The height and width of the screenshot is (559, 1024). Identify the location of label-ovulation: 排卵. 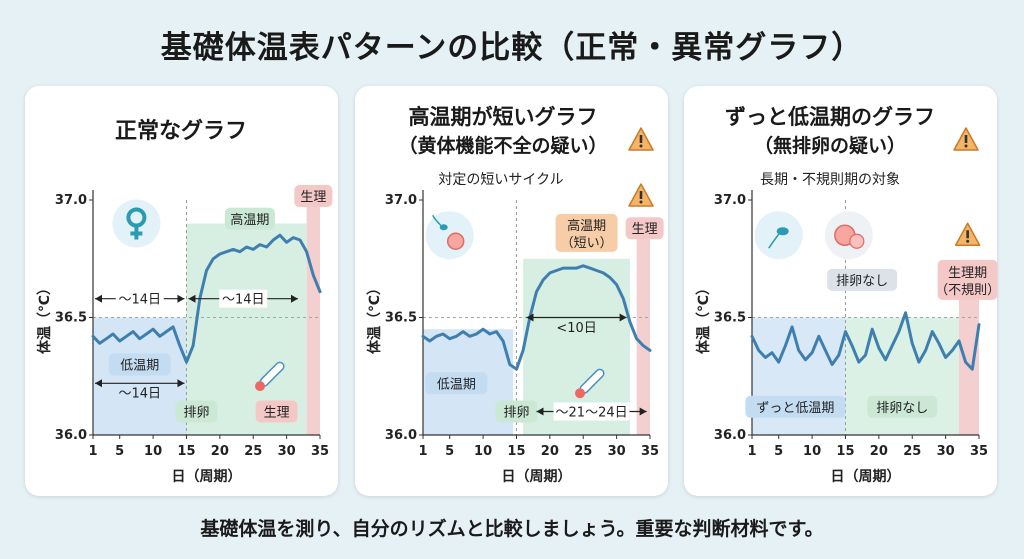
(516, 411).